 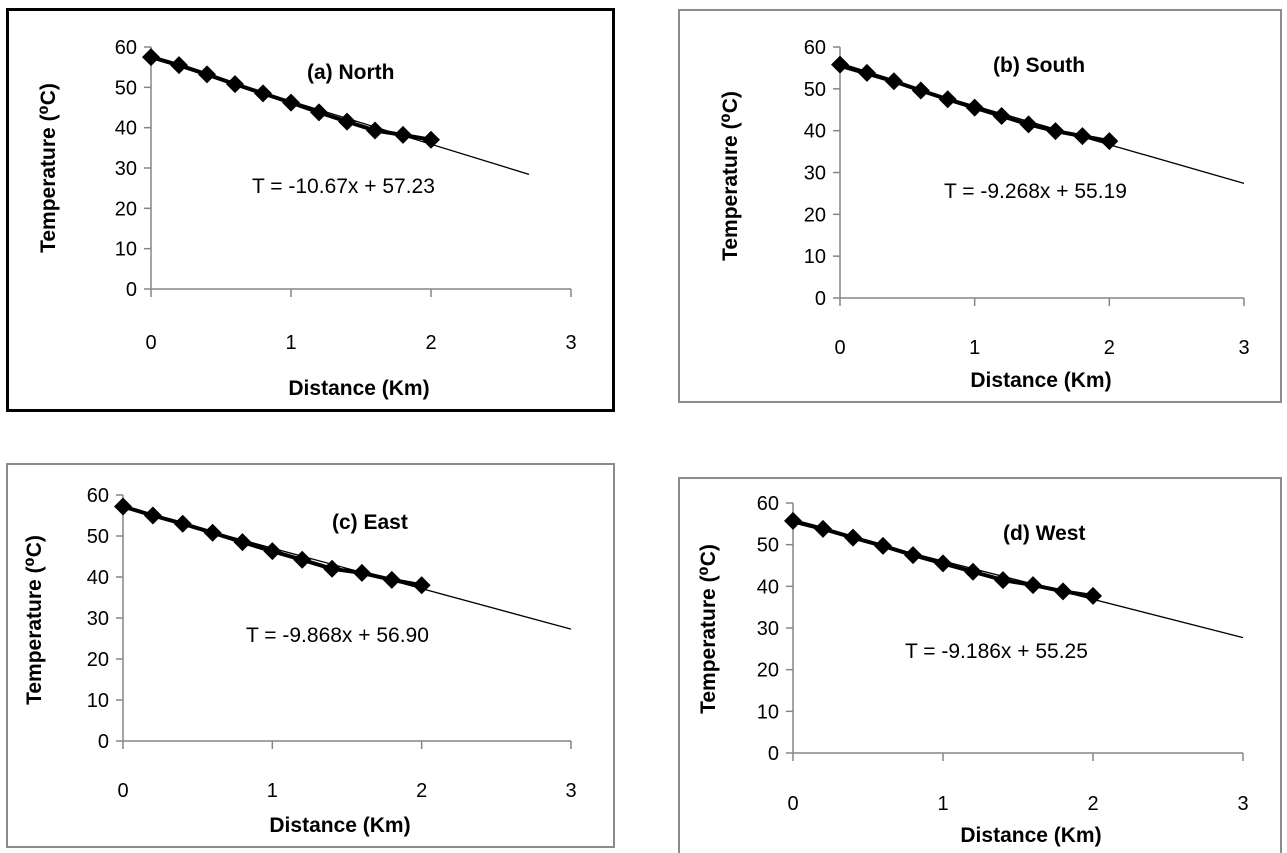 What do you see at coordinates (370, 522) in the screenshot?
I see `chart-title: (c) East` at bounding box center [370, 522].